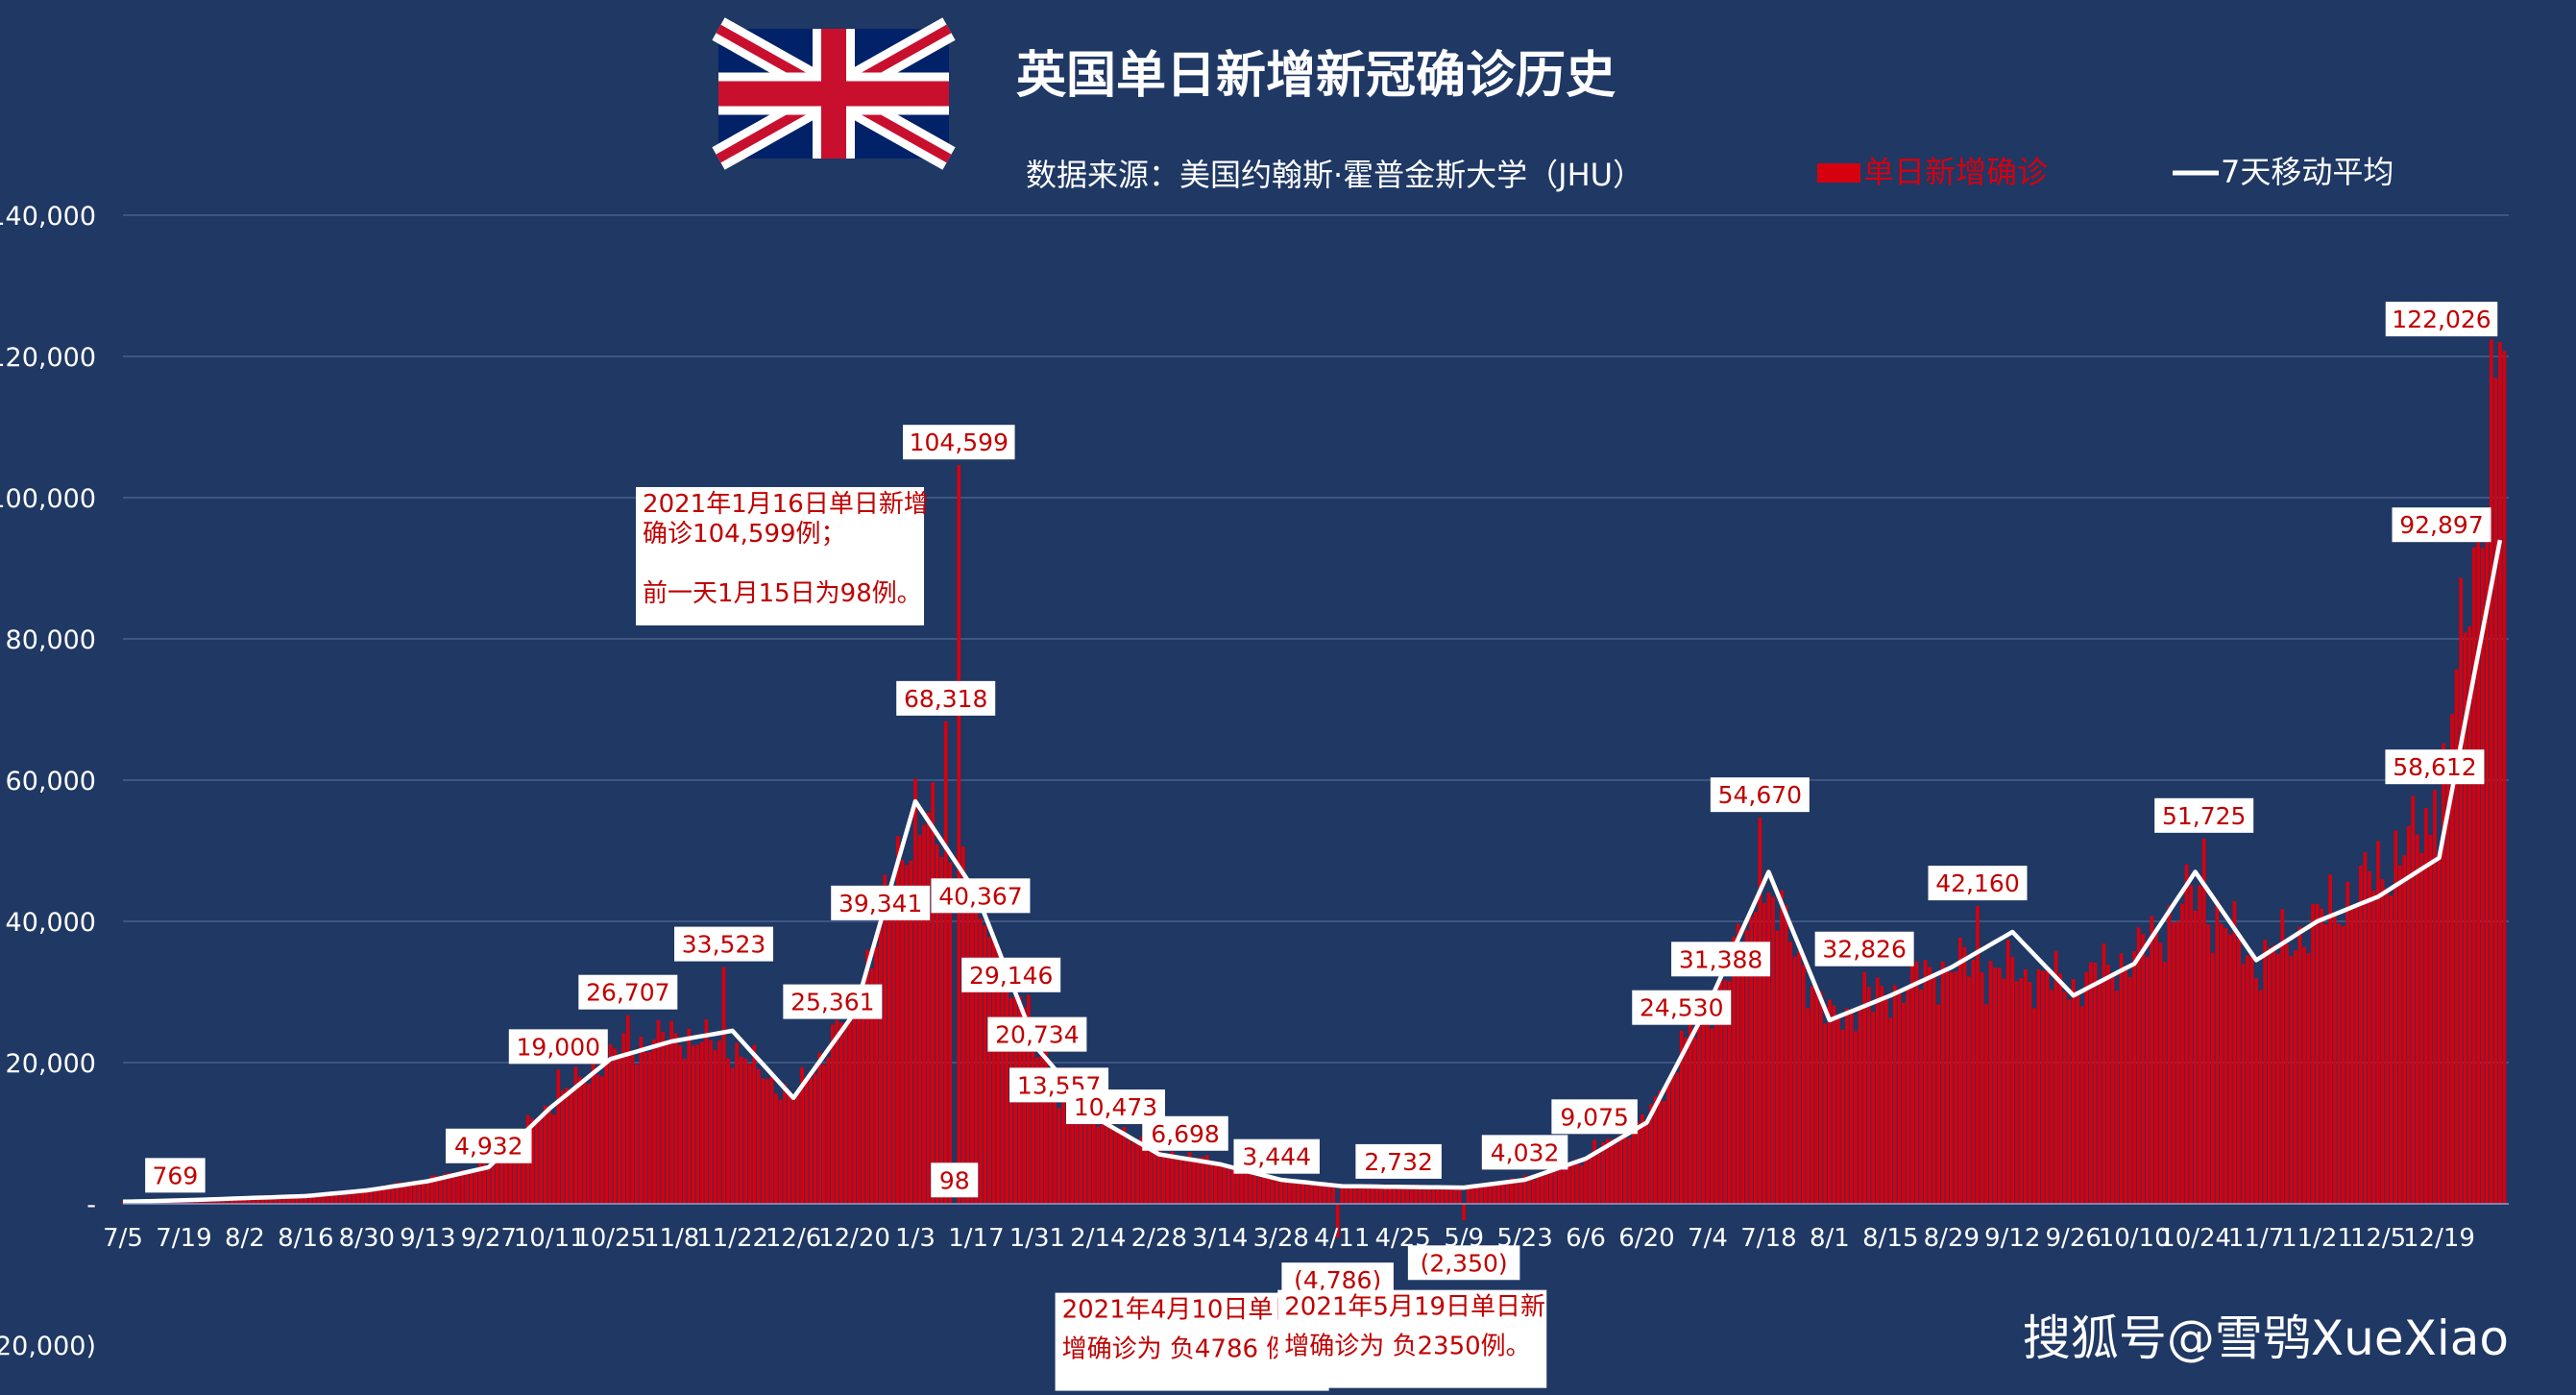 The width and height of the screenshot is (2576, 1395). I want to click on x-tick-label: 6/6, so click(1586, 1238).